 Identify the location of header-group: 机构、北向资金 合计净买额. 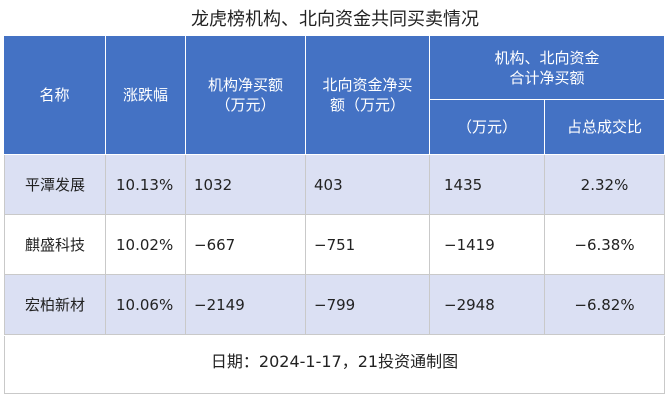
(547, 68).